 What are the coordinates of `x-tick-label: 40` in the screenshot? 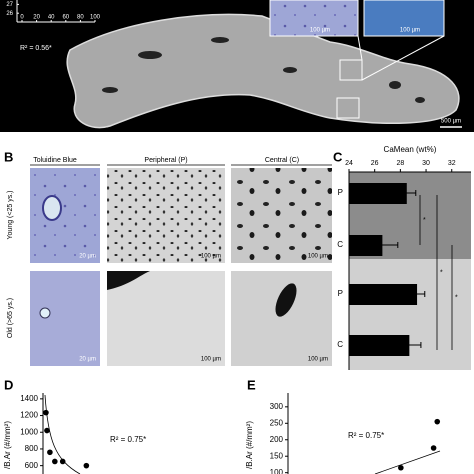 It's located at (51, 18).